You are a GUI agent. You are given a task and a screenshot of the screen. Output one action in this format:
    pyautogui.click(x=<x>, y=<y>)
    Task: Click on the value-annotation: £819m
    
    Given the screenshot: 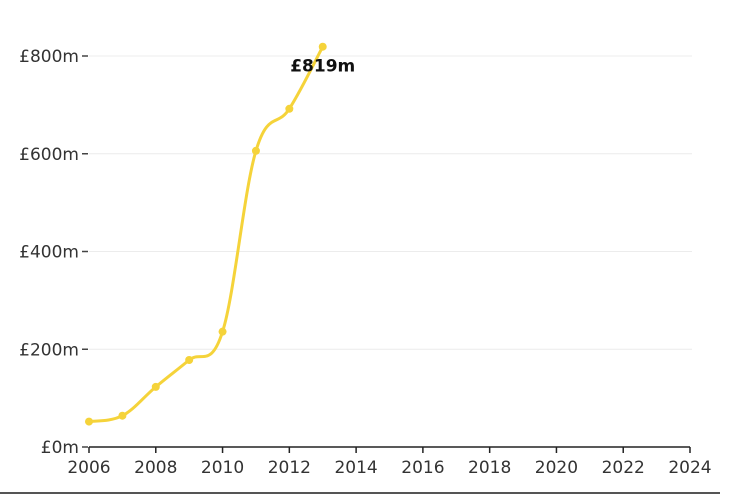 What is the action you would take?
    pyautogui.click(x=322, y=67)
    